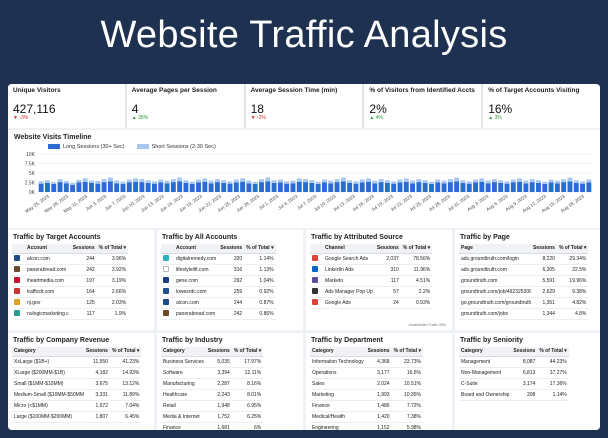 This screenshot has width=608, height=438. Describe the element at coordinates (48, 249) in the screenshot. I see `header-name: Account` at that location.